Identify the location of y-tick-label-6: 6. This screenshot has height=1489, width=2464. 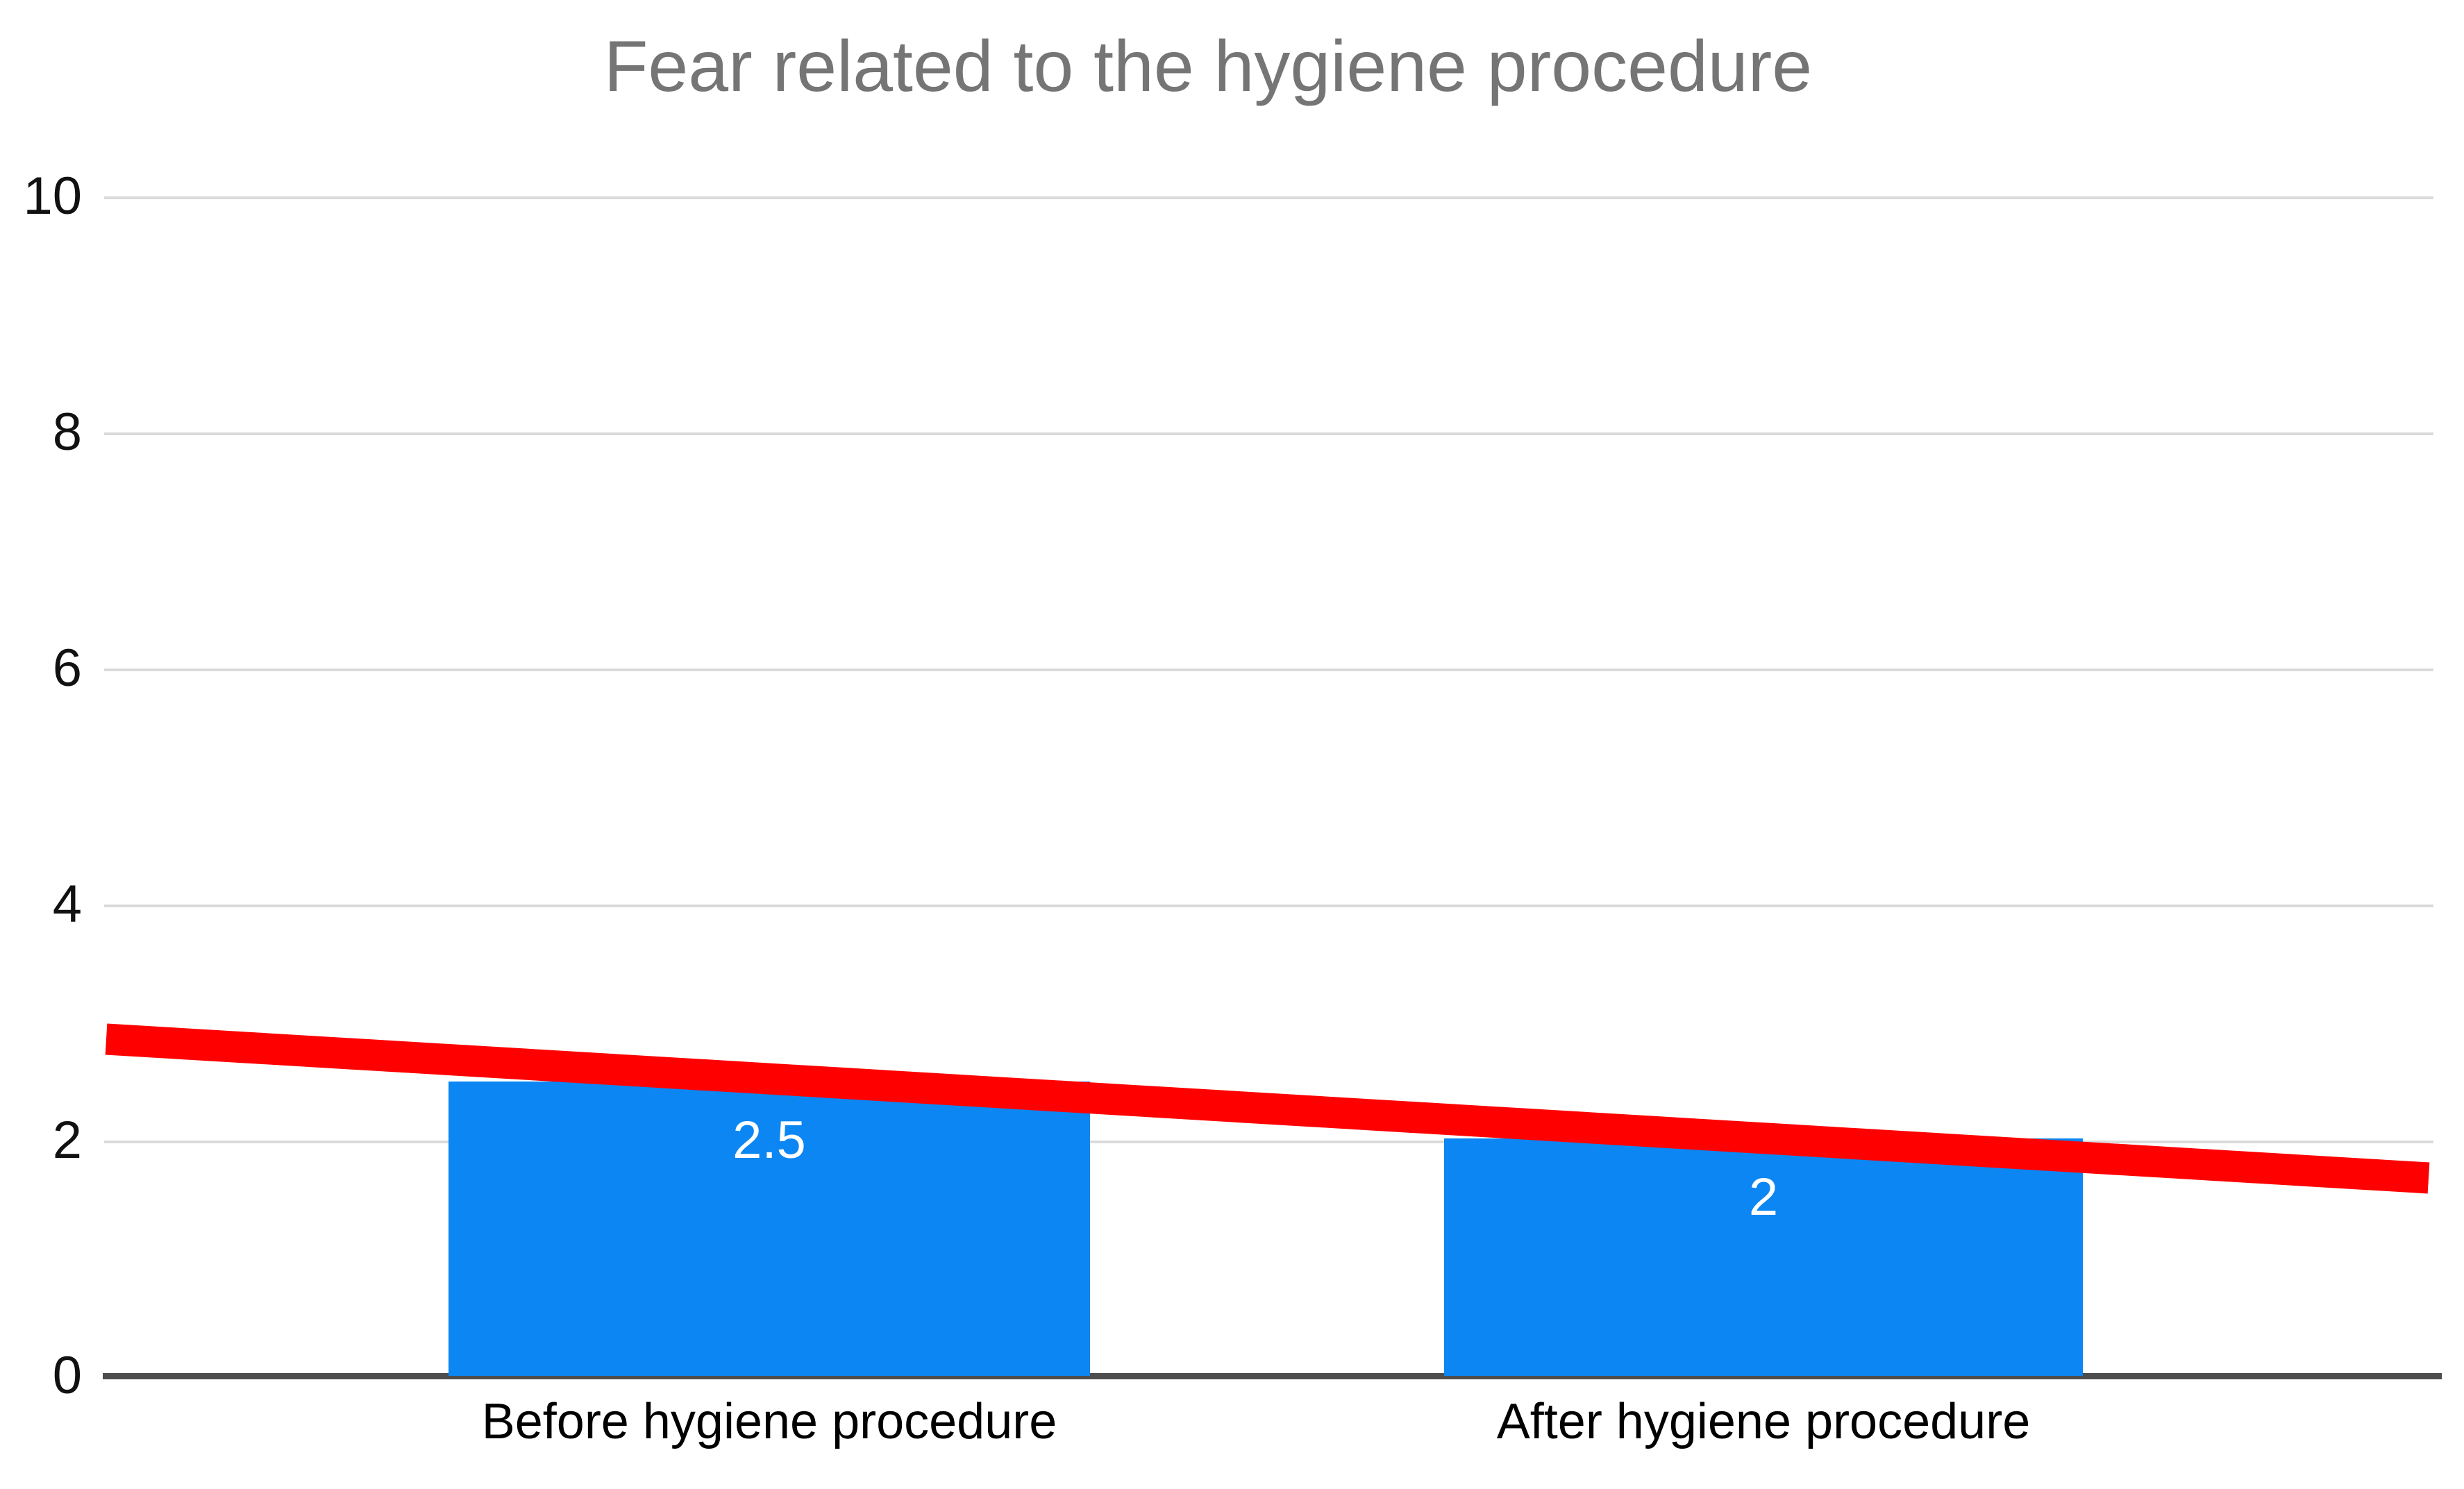
(67, 668).